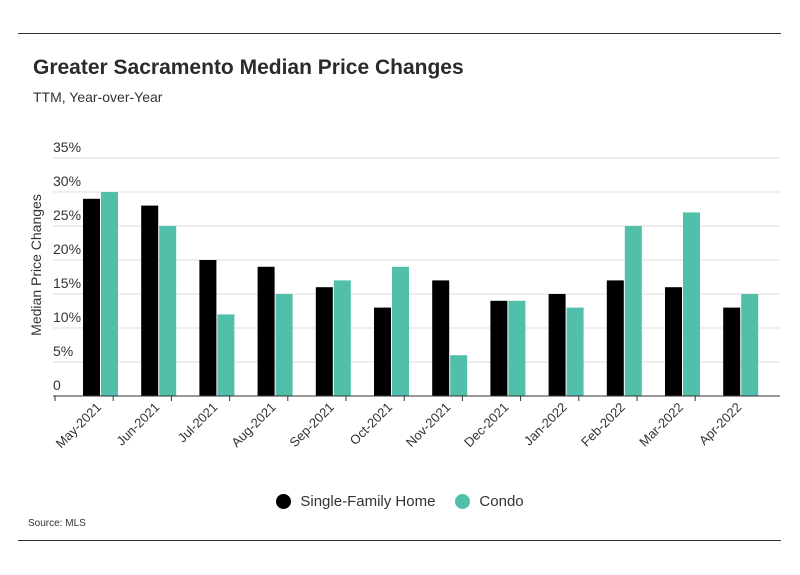  Describe the element at coordinates (266, 331) in the screenshot. I see `bar-single-family-aug-2021` at that location.